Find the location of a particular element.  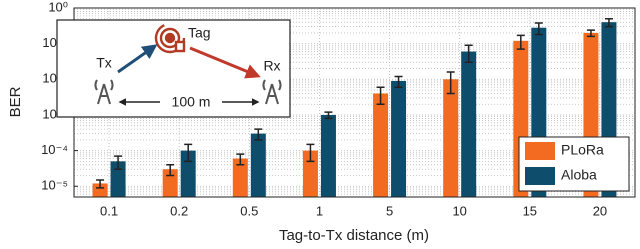

backscatter-arrow is located at coordinates (225, 62).